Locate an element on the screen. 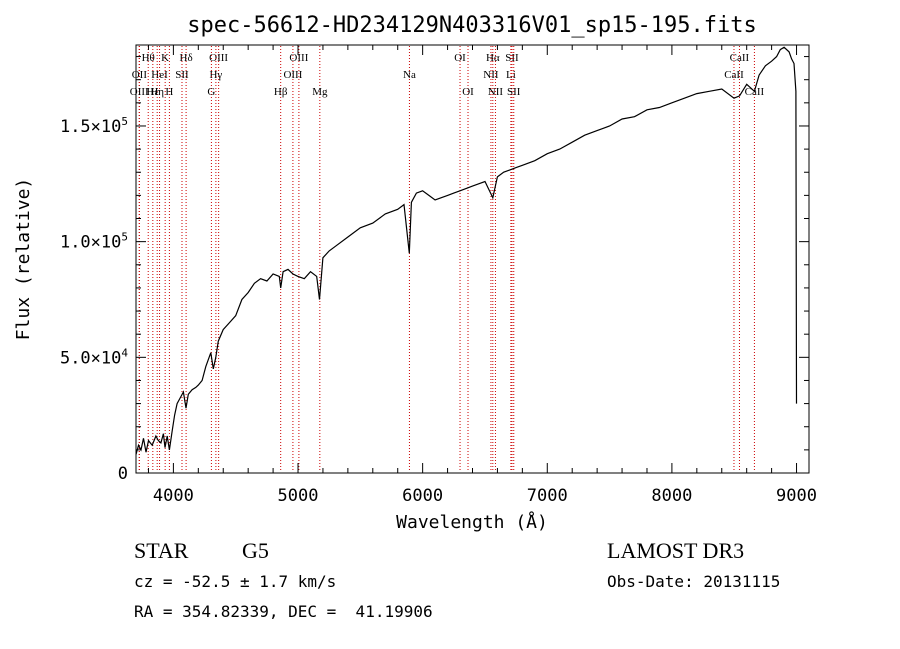 This screenshot has width=900, height=649. x-tick-label: 6000 is located at coordinates (422, 496).